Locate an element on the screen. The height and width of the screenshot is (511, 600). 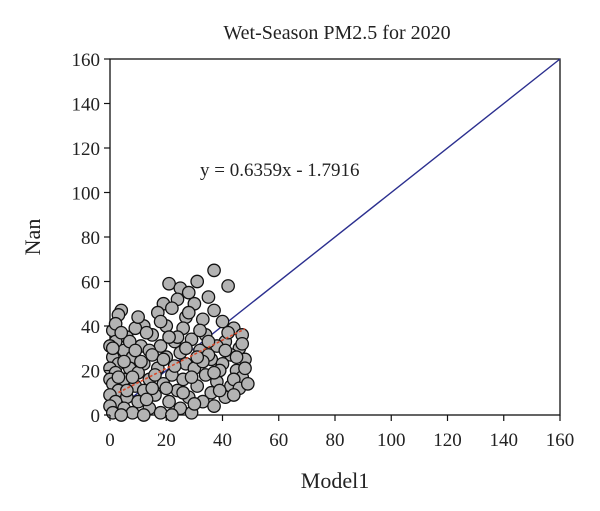
x-tick-label: 120 is located at coordinates (447, 440).